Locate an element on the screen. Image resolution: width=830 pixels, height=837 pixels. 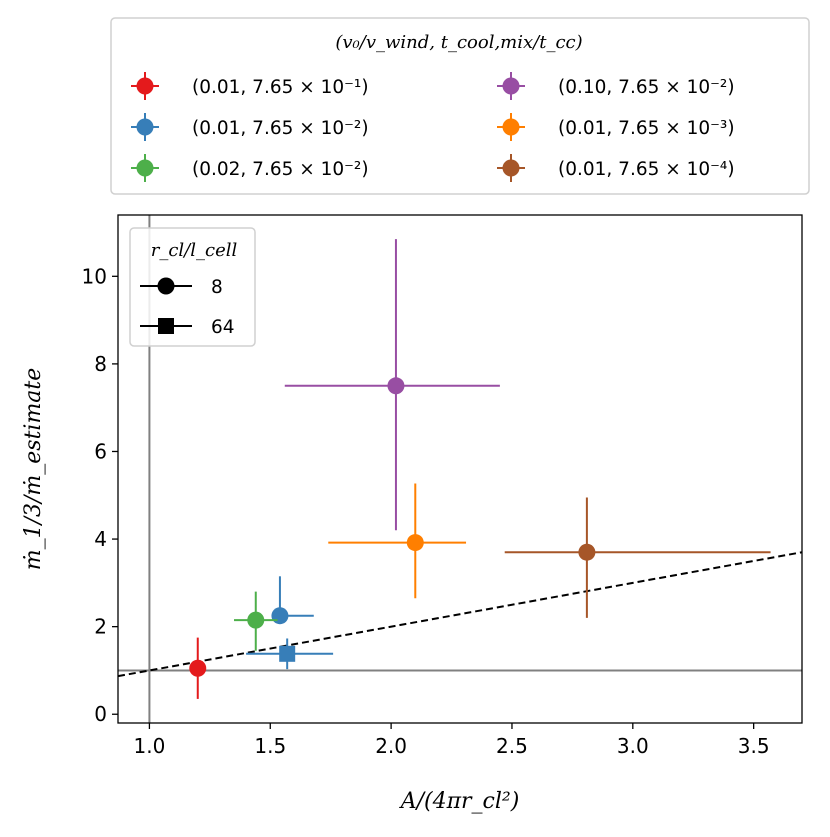
marker-legend-title: r_cl/l_cell is located at coordinates (194, 250).